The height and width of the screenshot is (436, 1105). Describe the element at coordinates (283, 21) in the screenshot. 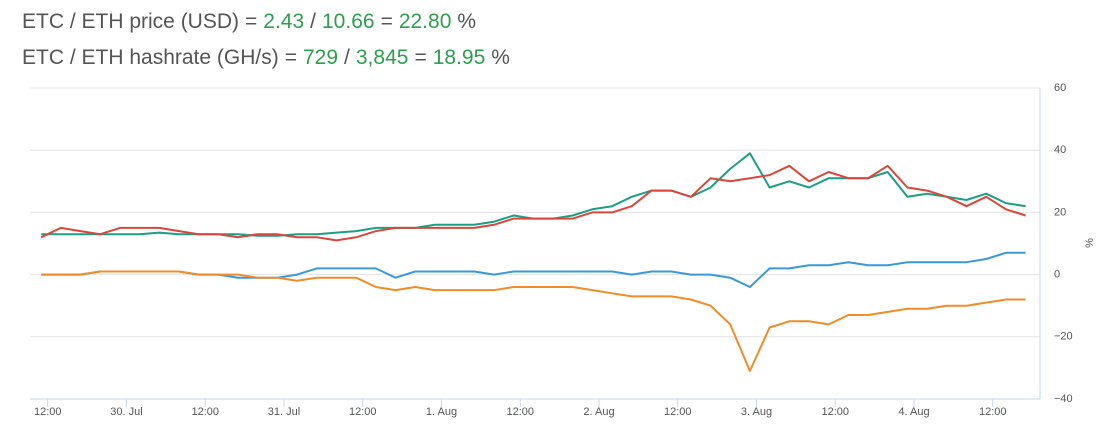

I see `header-part: 2.43` at that location.